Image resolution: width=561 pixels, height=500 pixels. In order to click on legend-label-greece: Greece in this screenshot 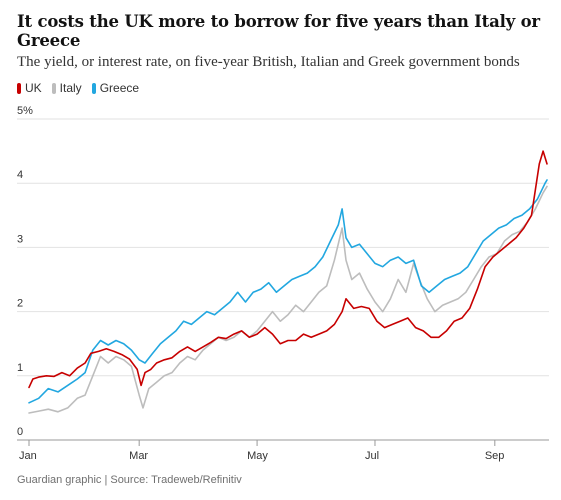, I will do `click(119, 88)`.